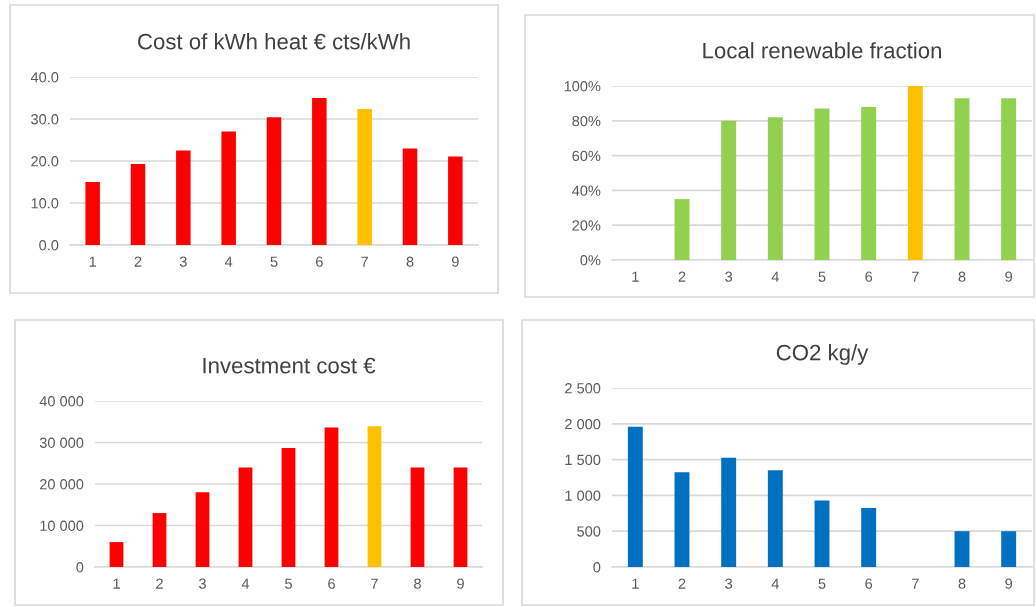  Describe the element at coordinates (45, 119) in the screenshot. I see `y-tick-label: 30.0` at that location.